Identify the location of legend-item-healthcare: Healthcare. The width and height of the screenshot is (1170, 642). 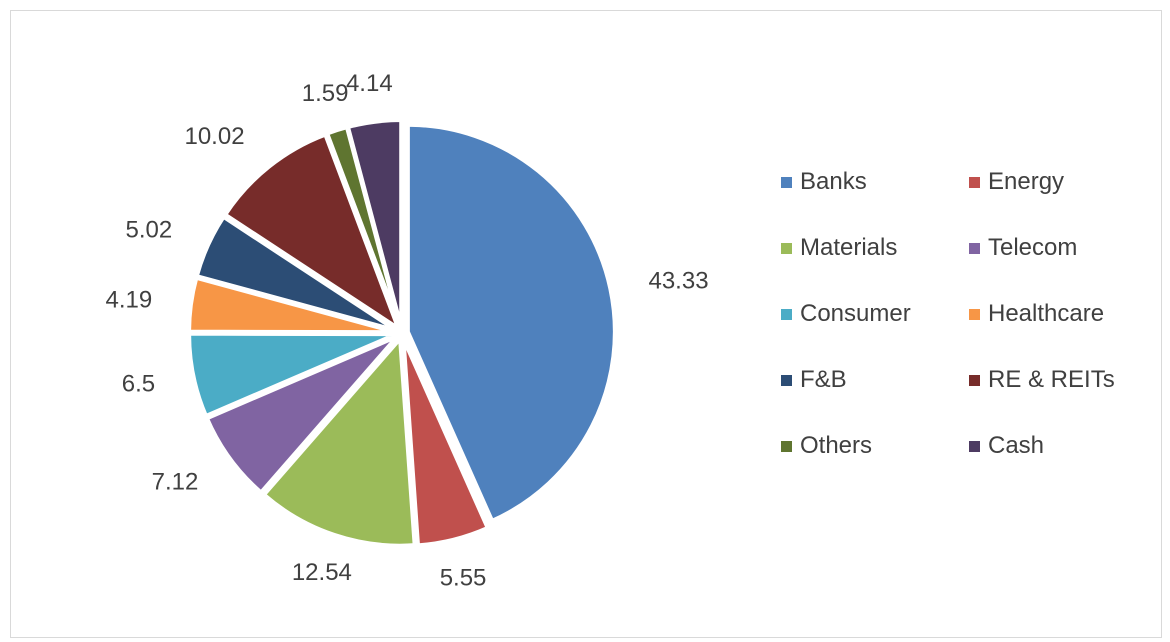
(1064, 314).